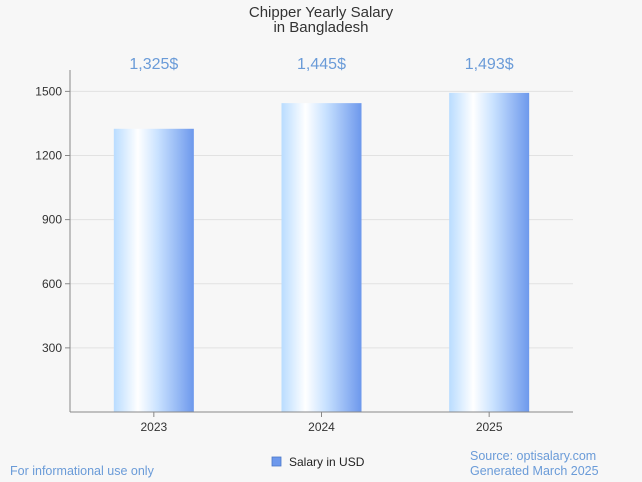 The height and width of the screenshot is (482, 642). Describe the element at coordinates (153, 270) in the screenshot. I see `bar-2023` at that location.